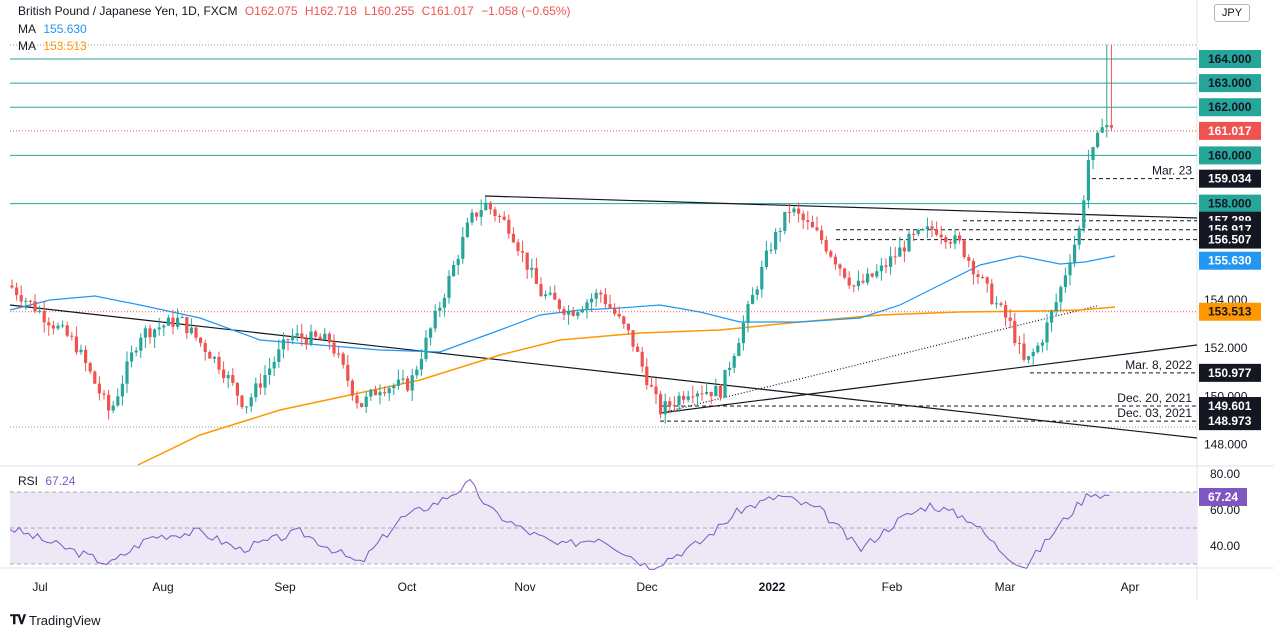  Describe the element at coordinates (285, 587) in the screenshot. I see `x-tick-label: Sep` at that location.